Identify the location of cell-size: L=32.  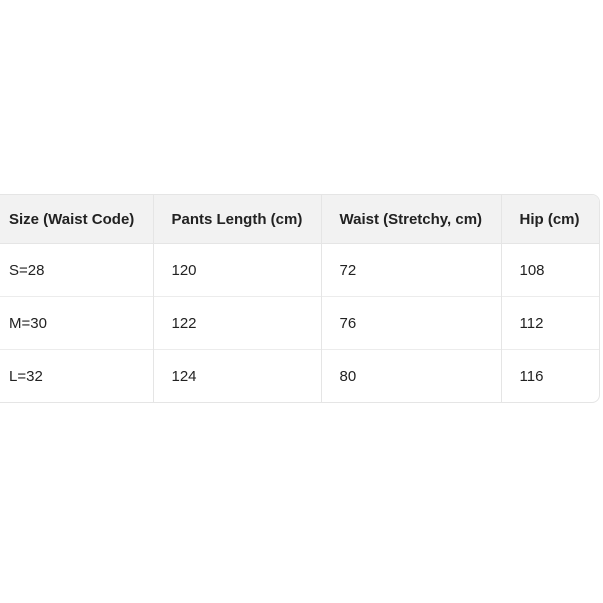
(76, 375).